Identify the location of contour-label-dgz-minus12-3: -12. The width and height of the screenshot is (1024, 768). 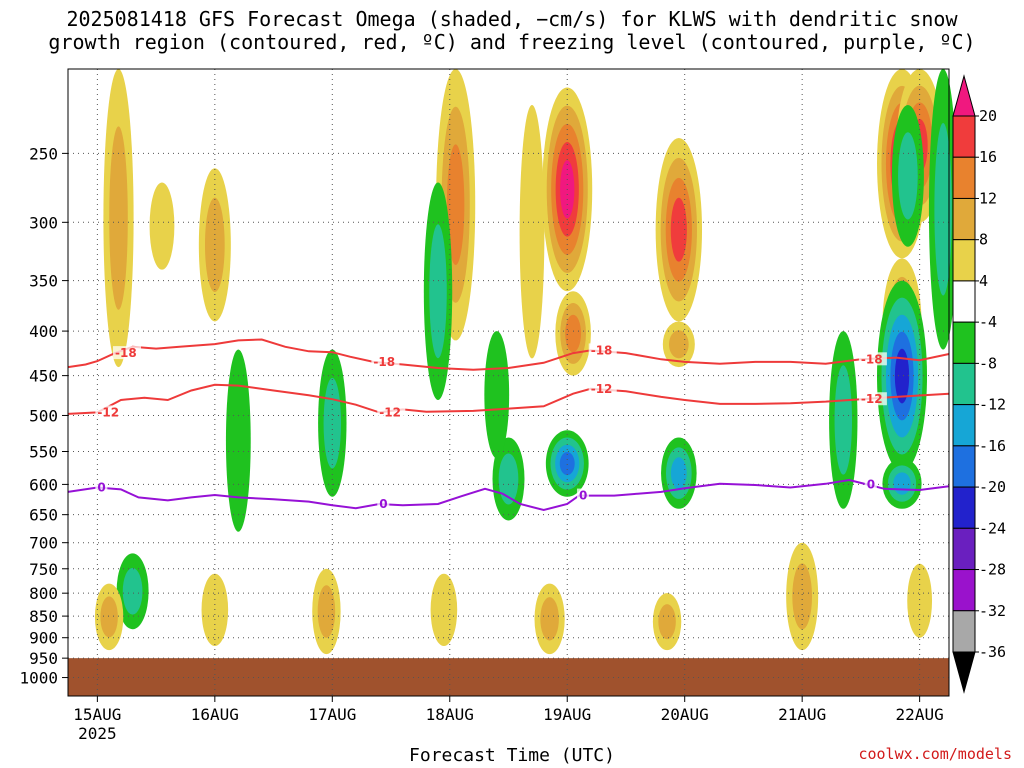
(872, 399).